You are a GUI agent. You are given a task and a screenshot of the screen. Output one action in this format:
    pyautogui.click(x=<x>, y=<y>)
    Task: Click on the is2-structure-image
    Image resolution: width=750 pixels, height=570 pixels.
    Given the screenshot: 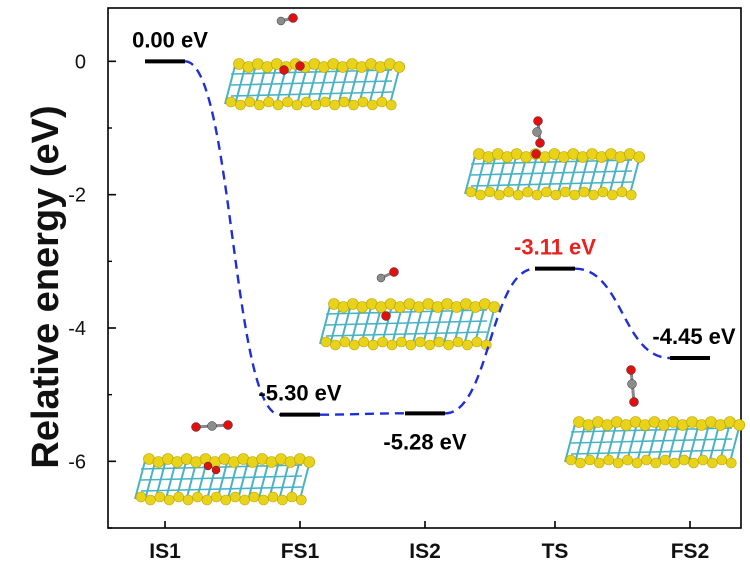 What is the action you would take?
    pyautogui.click(x=410, y=309)
    